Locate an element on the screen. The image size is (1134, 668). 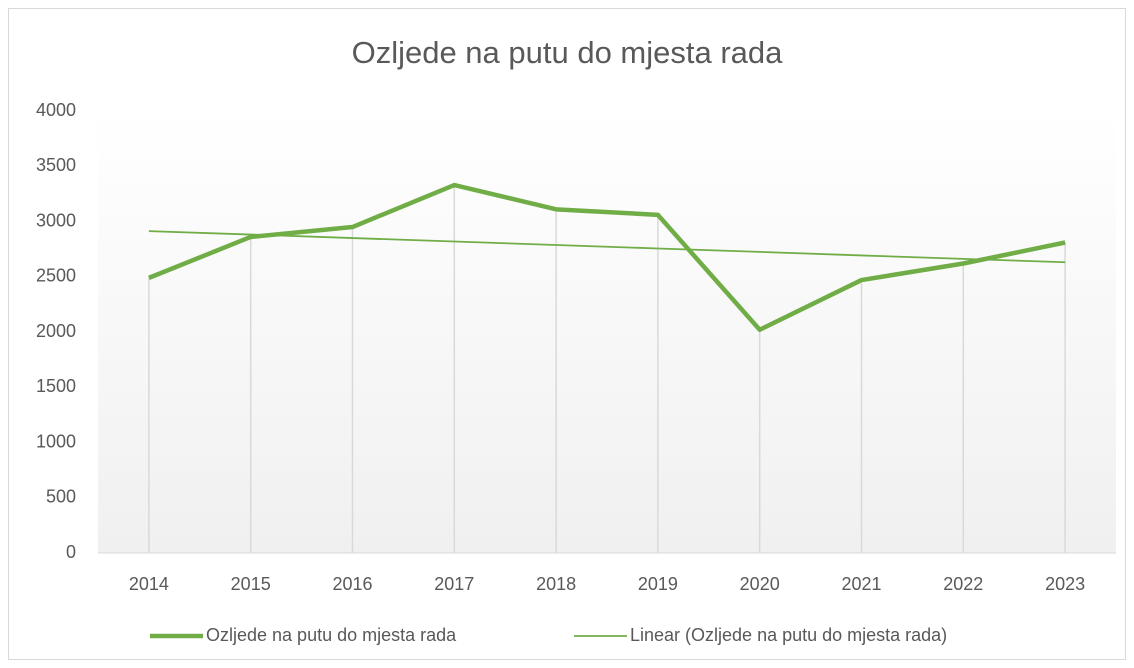
y-tick-label: 4000 is located at coordinates (56, 110).